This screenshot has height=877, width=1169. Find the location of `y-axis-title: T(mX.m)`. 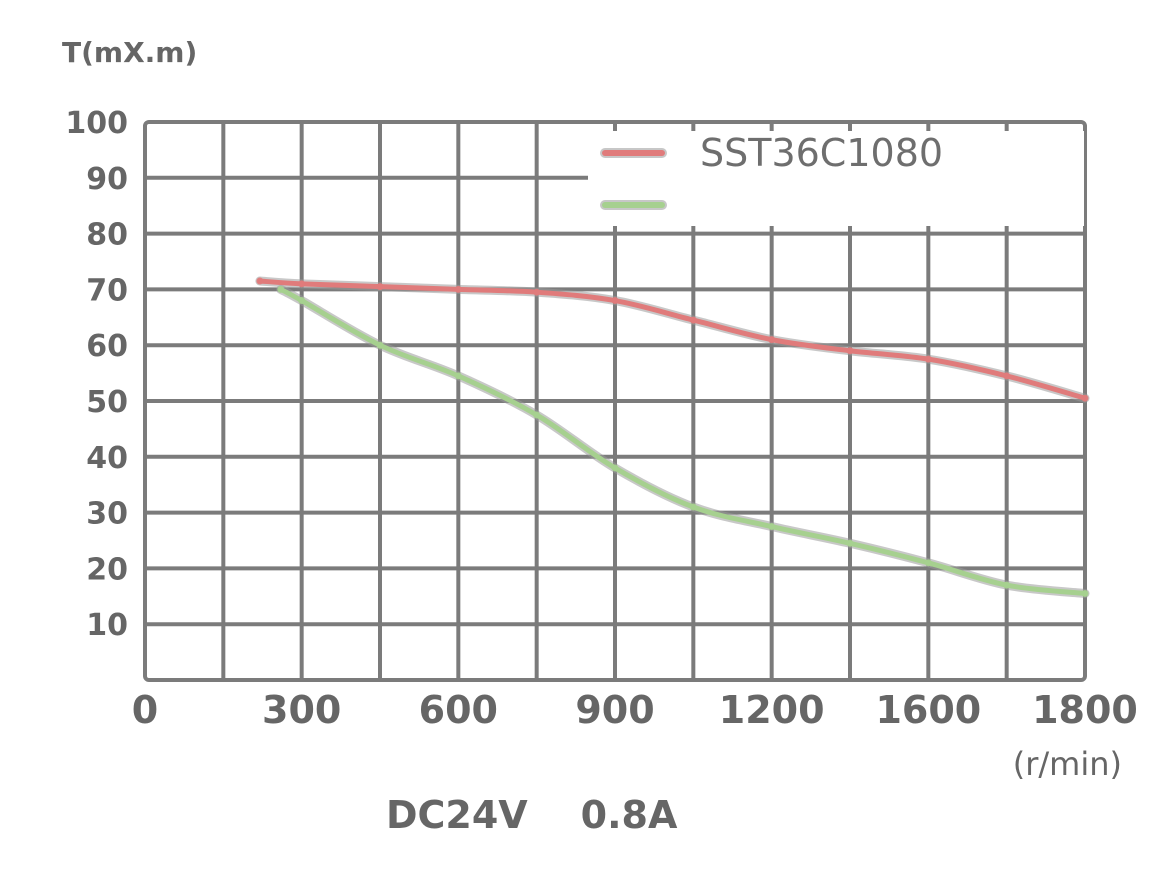

y-axis-title: T(mX.m) is located at coordinates (129, 52).